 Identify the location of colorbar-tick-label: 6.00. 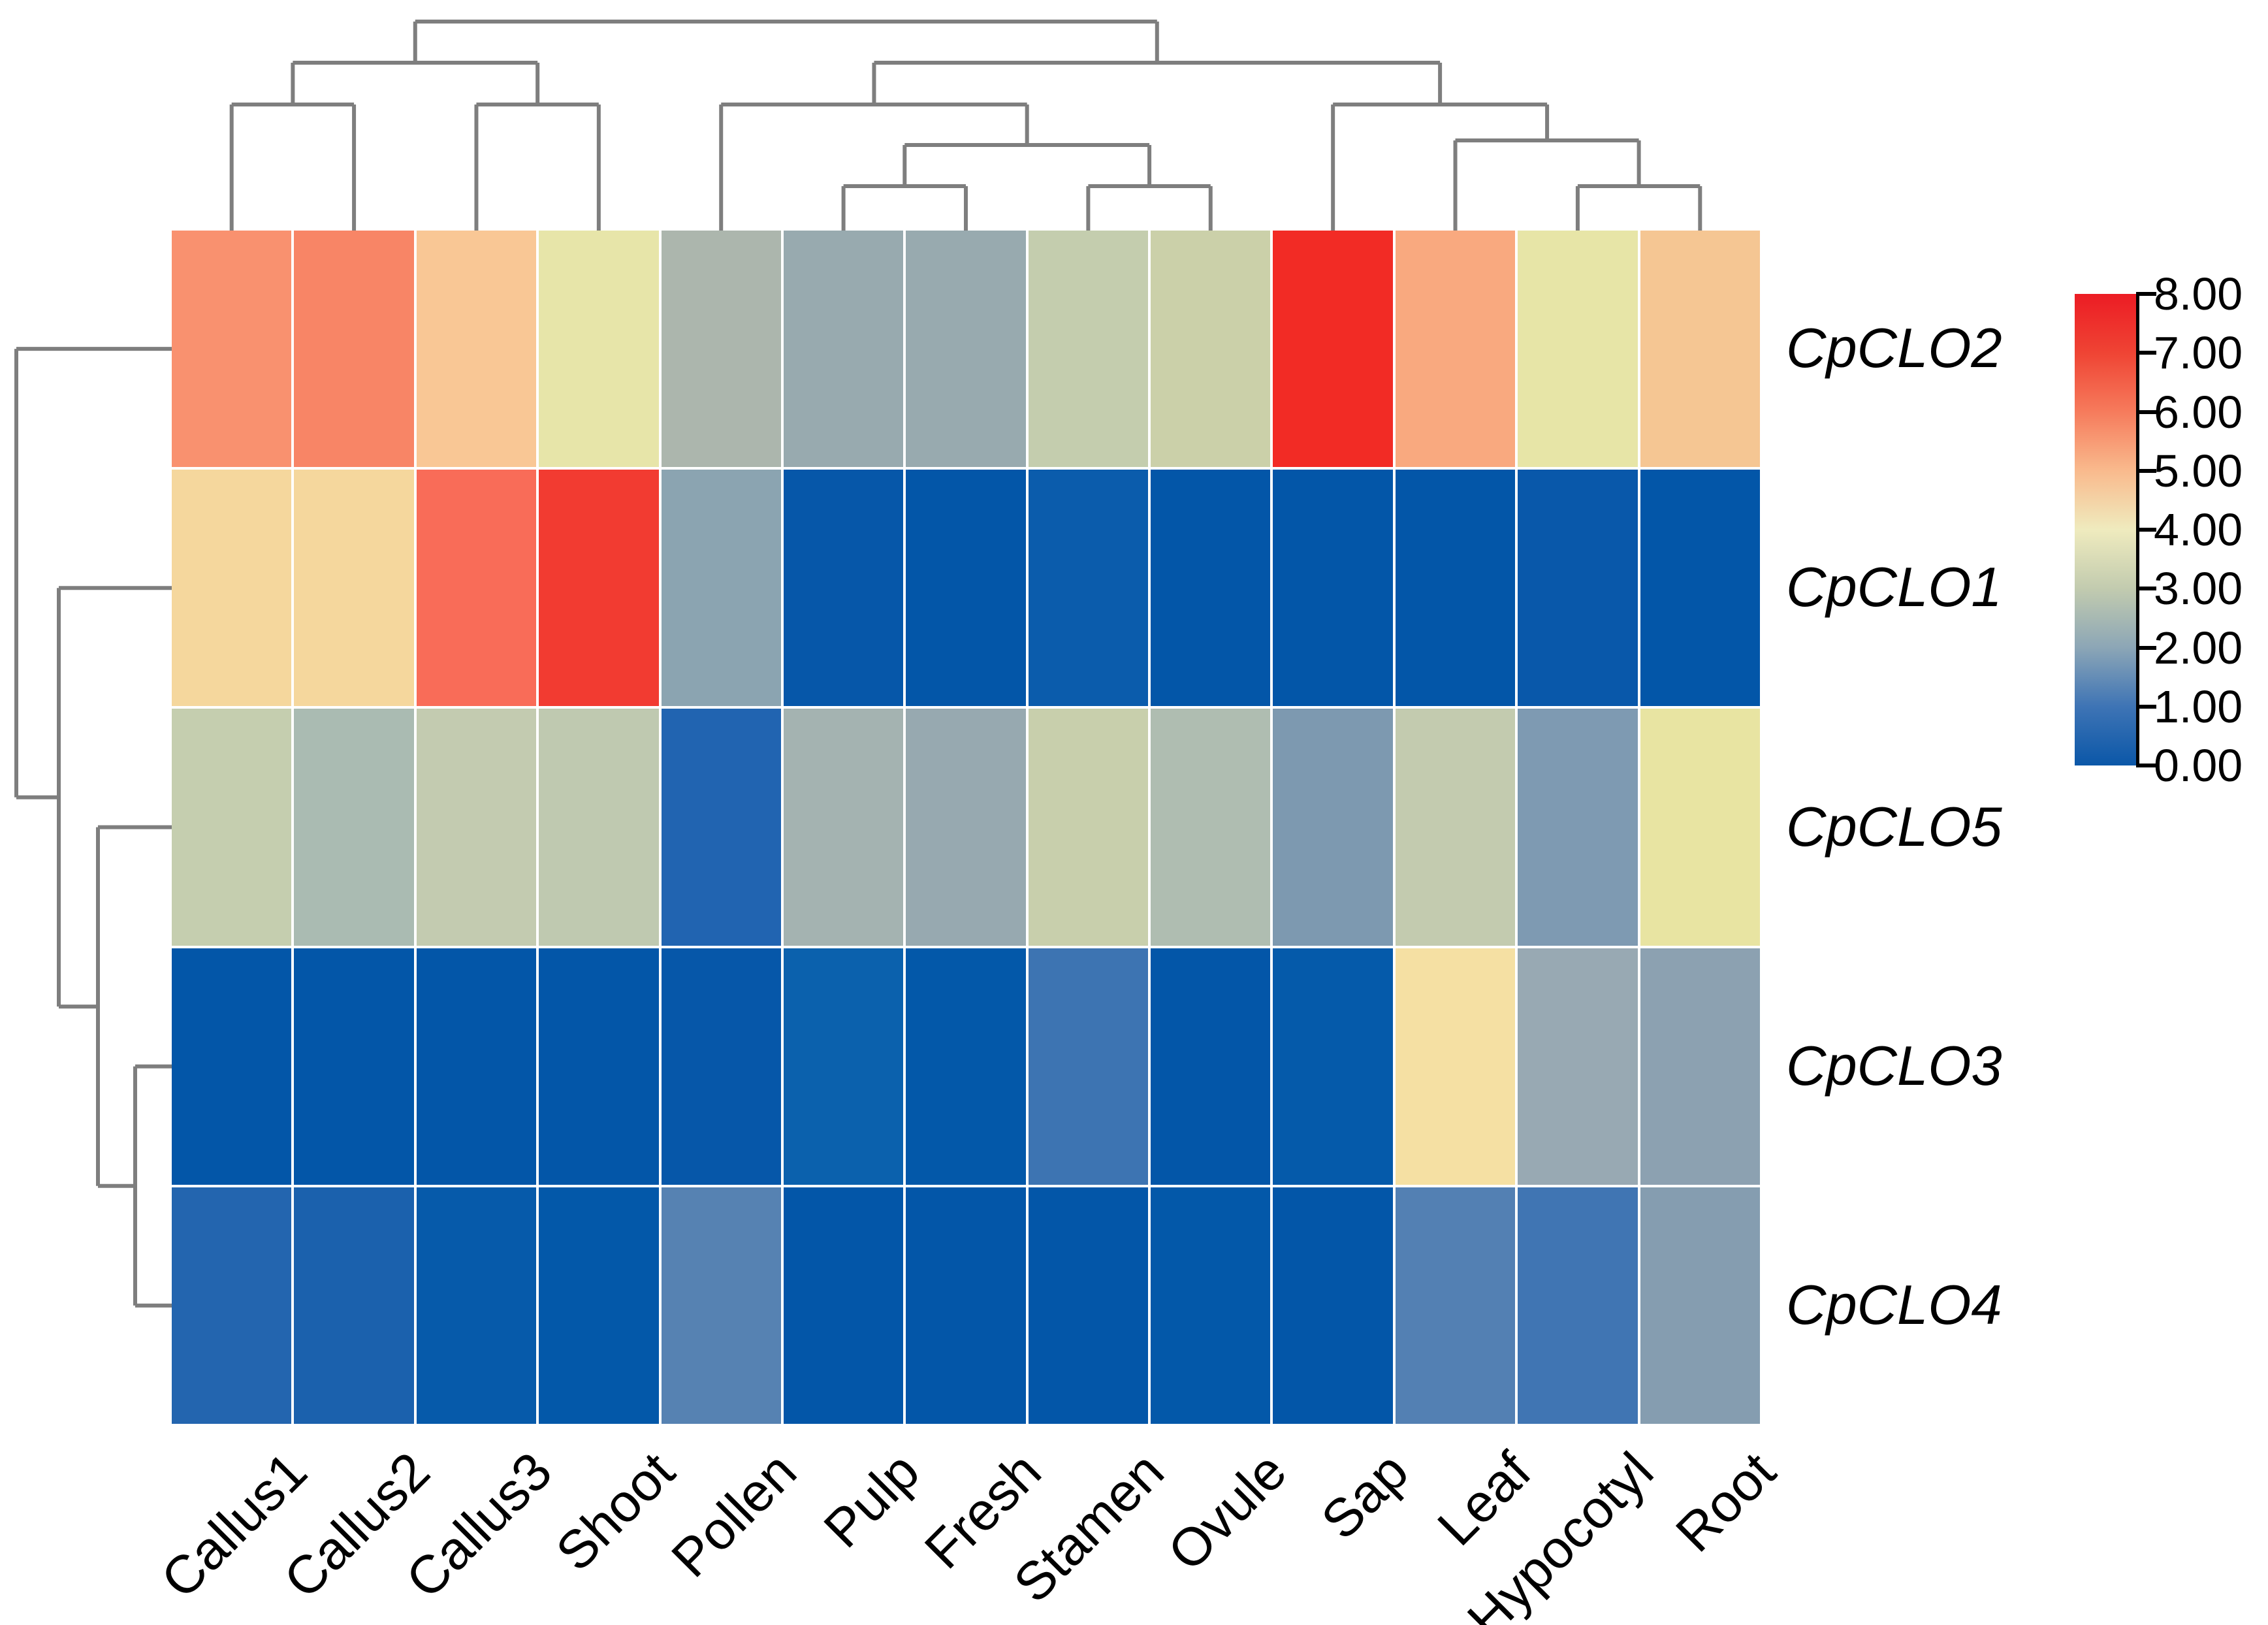
(2198, 412).